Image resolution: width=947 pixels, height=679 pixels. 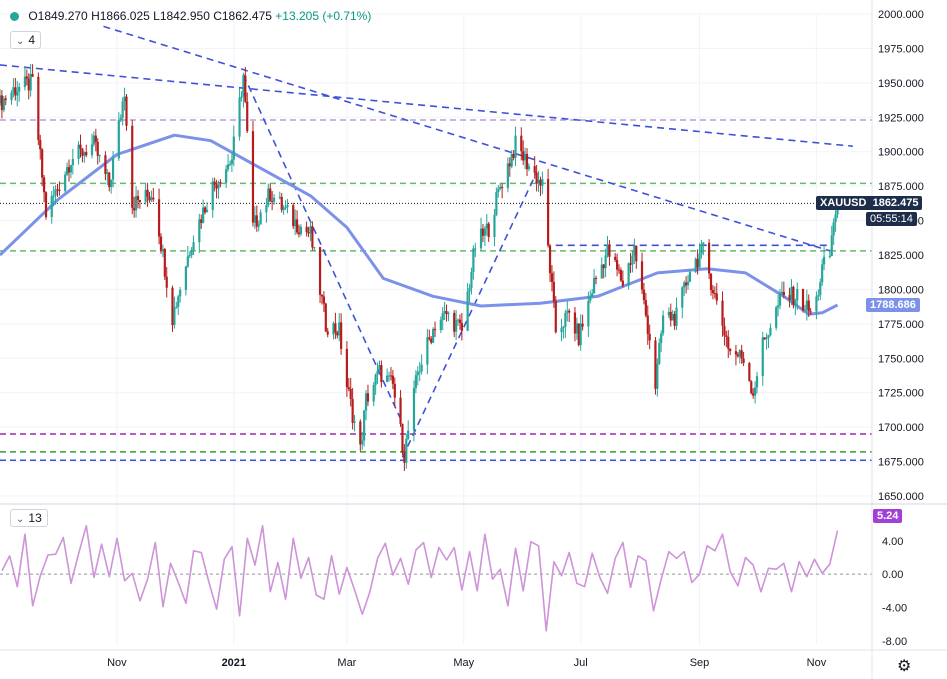 I want to click on price-tick-label: 1975.000, so click(x=901, y=49).